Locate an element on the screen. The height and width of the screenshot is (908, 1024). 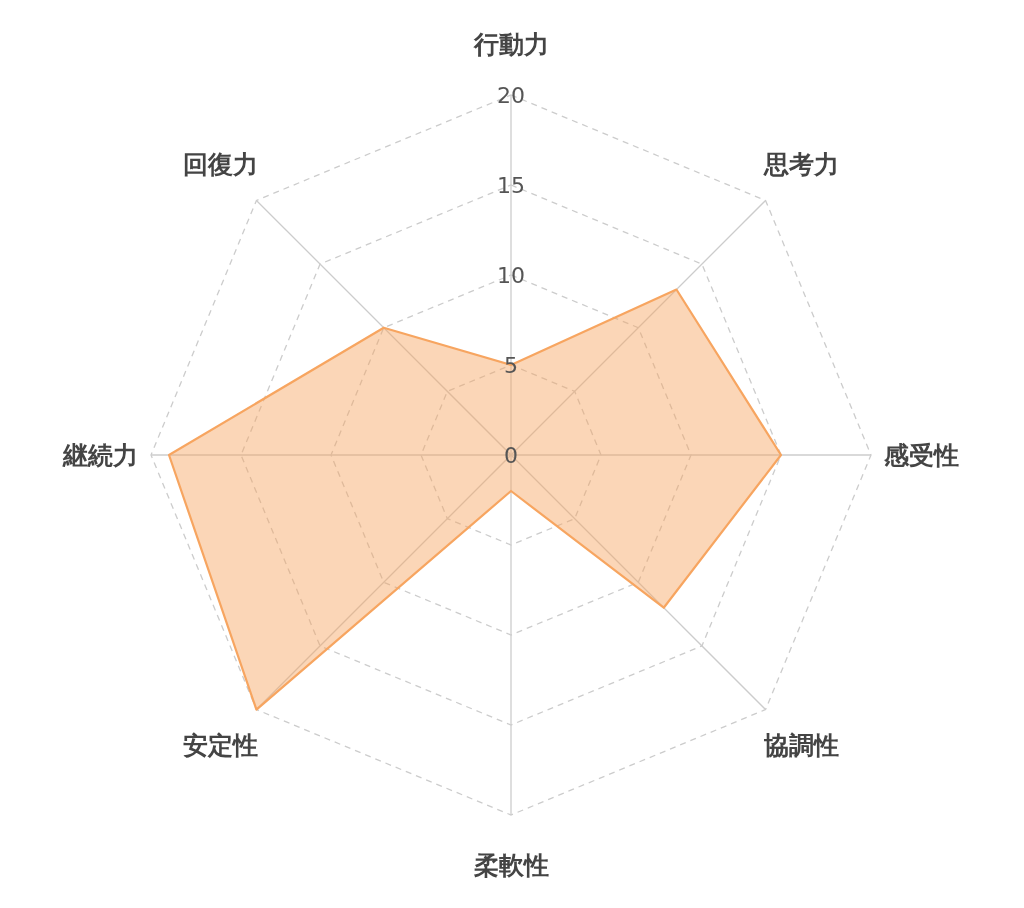
spoke-label: 思考力 is located at coordinates (800, 165).